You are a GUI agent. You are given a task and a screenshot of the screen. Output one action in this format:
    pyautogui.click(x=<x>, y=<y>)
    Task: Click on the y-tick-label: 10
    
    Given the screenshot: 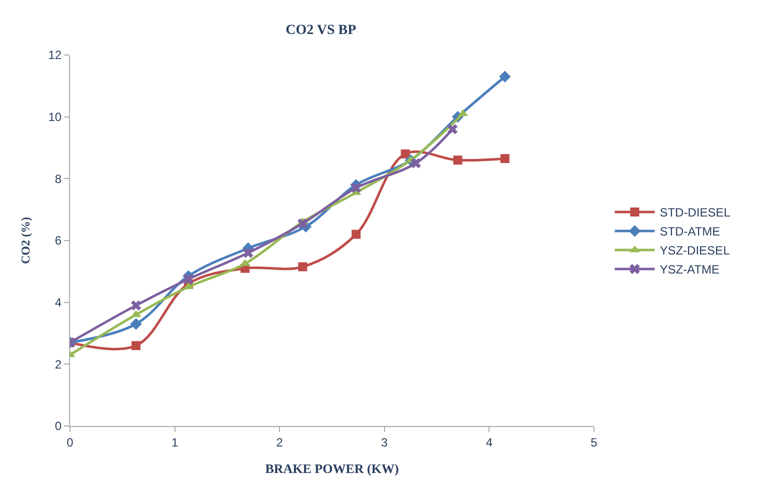 What is the action you would take?
    pyautogui.click(x=55, y=117)
    